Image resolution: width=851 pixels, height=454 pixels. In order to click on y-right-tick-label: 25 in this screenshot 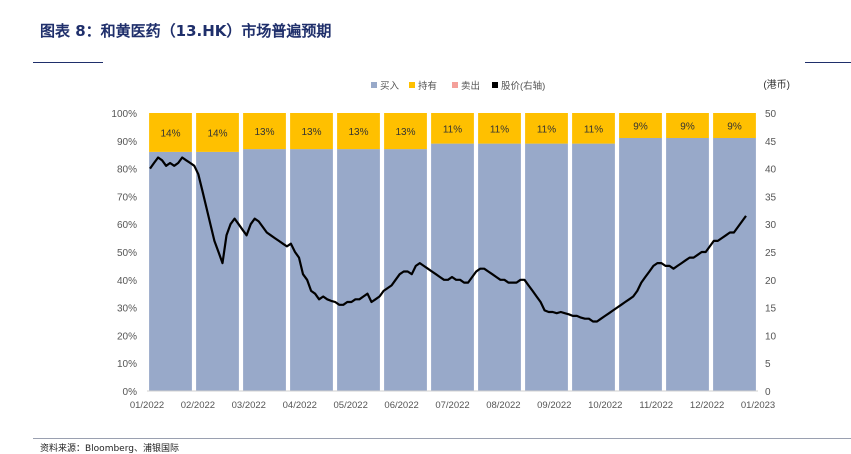, I will do `click(771, 253)`.